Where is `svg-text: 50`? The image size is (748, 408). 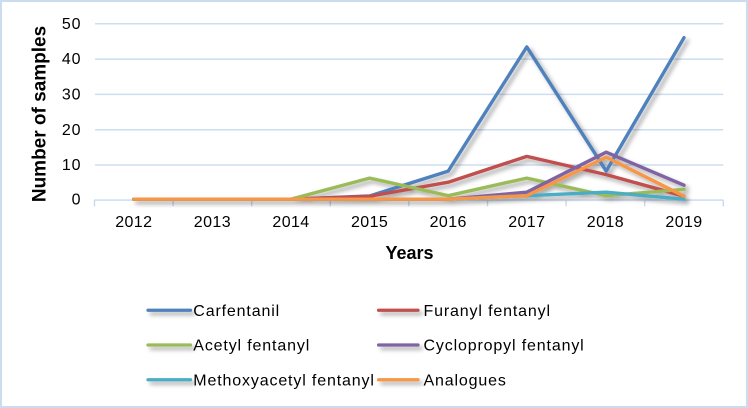 svg-text: 50 is located at coordinates (71, 24).